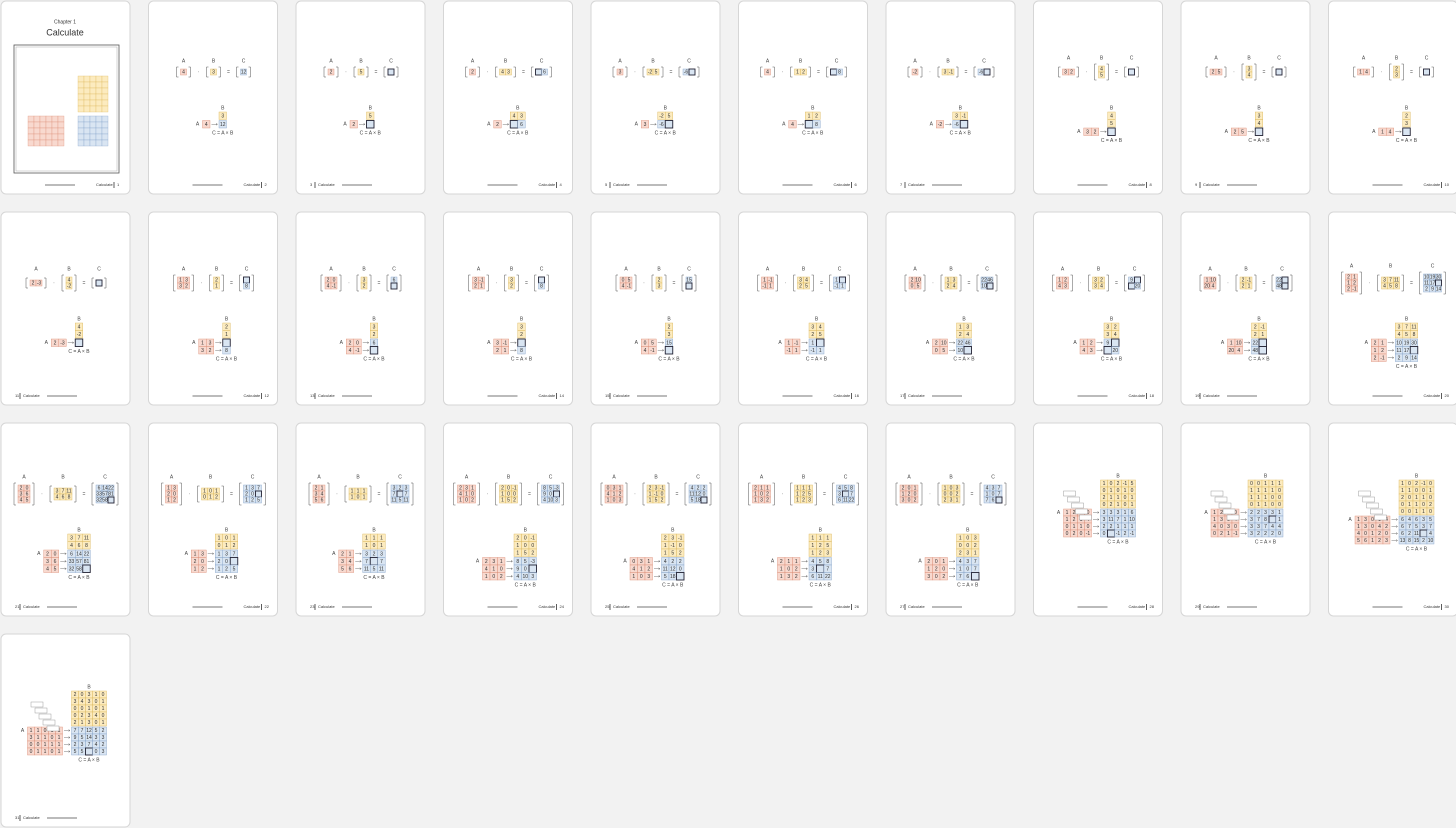  Describe the element at coordinates (812, 577) in the screenshot. I see `cell-value: 6` at that location.